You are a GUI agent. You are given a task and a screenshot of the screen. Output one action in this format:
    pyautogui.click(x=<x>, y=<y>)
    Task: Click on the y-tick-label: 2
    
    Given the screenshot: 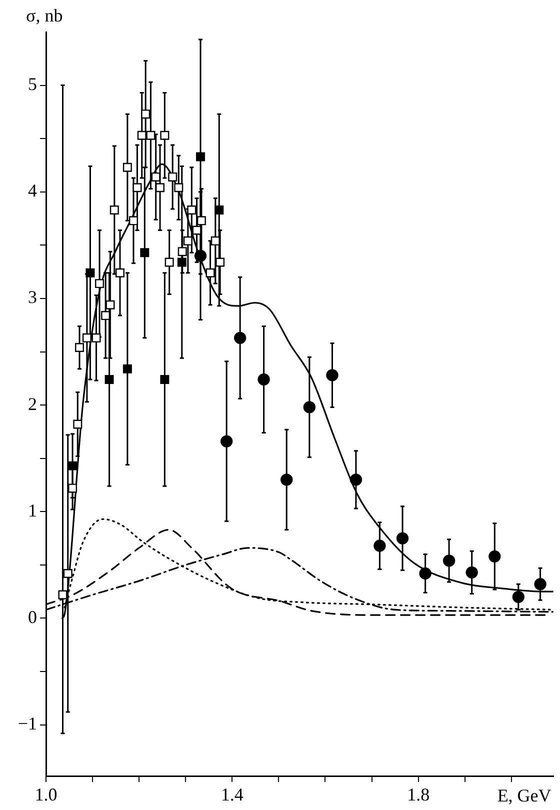 What is the action you would take?
    pyautogui.click(x=32, y=404)
    